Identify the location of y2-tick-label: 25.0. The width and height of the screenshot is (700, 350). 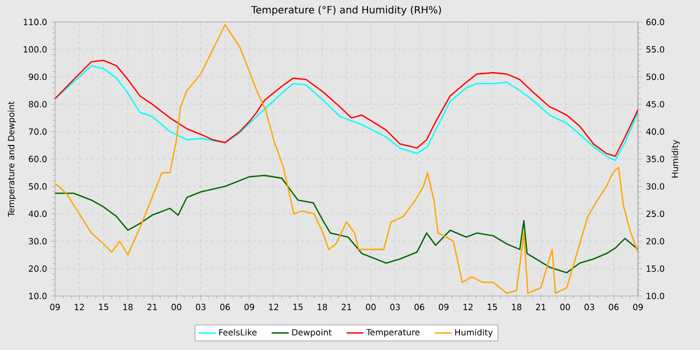
(655, 214).